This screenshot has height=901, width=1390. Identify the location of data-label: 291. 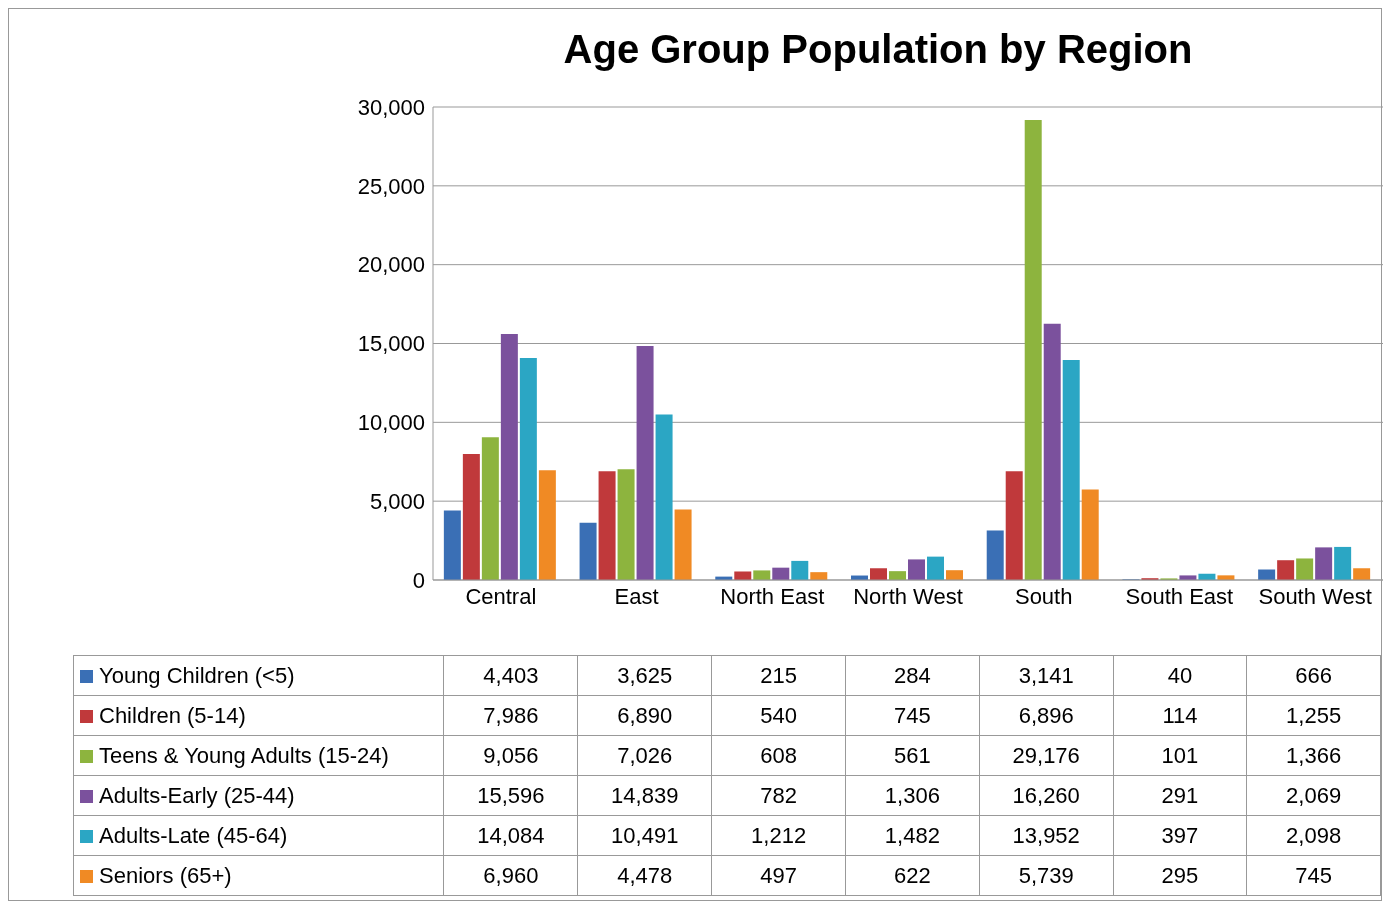
(1180, 795).